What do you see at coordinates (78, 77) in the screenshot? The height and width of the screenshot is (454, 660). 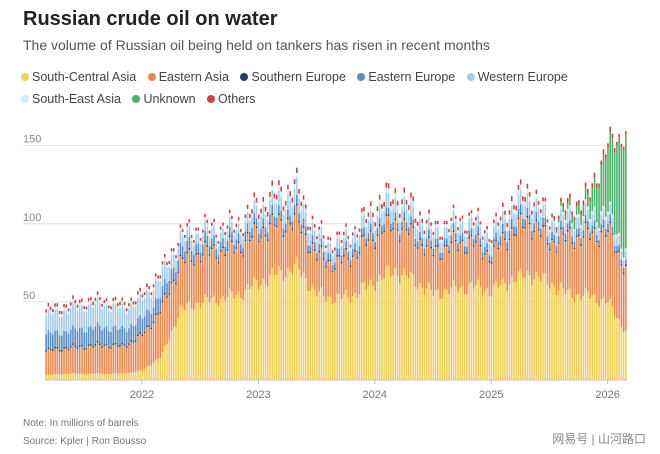 I see `legend-item-south-central-asia: South-Central Asia` at bounding box center [78, 77].